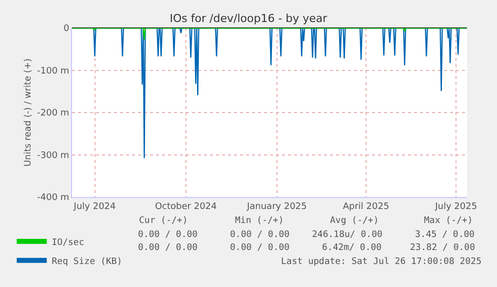 This screenshot has width=497, height=287. What do you see at coordinates (94, 207) in the screenshot?
I see `x-tick-label: July 2024` at bounding box center [94, 207].